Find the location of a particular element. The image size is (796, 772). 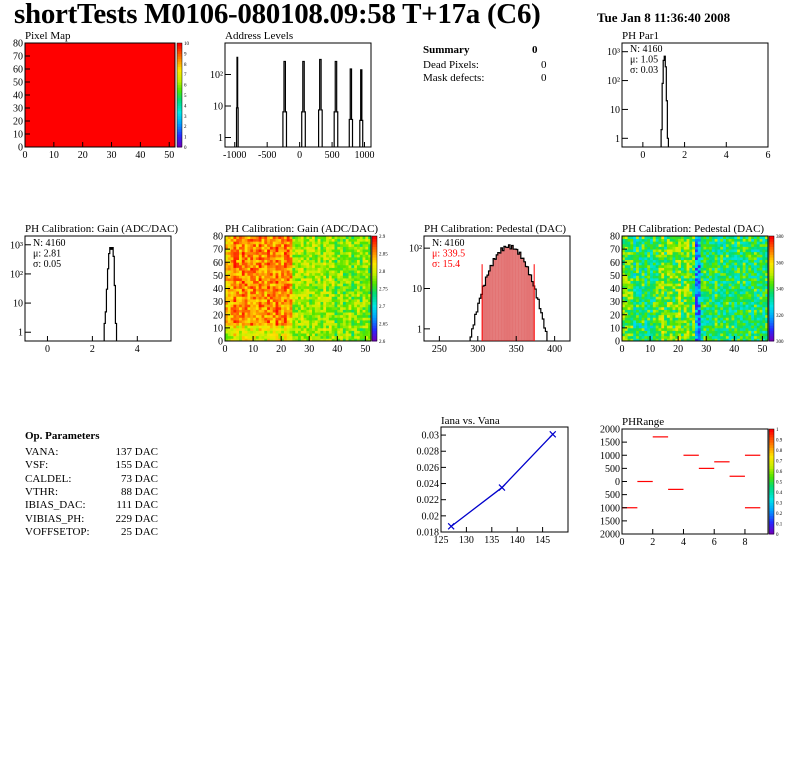

summary-mask-value: 0 is located at coordinates (544, 78).